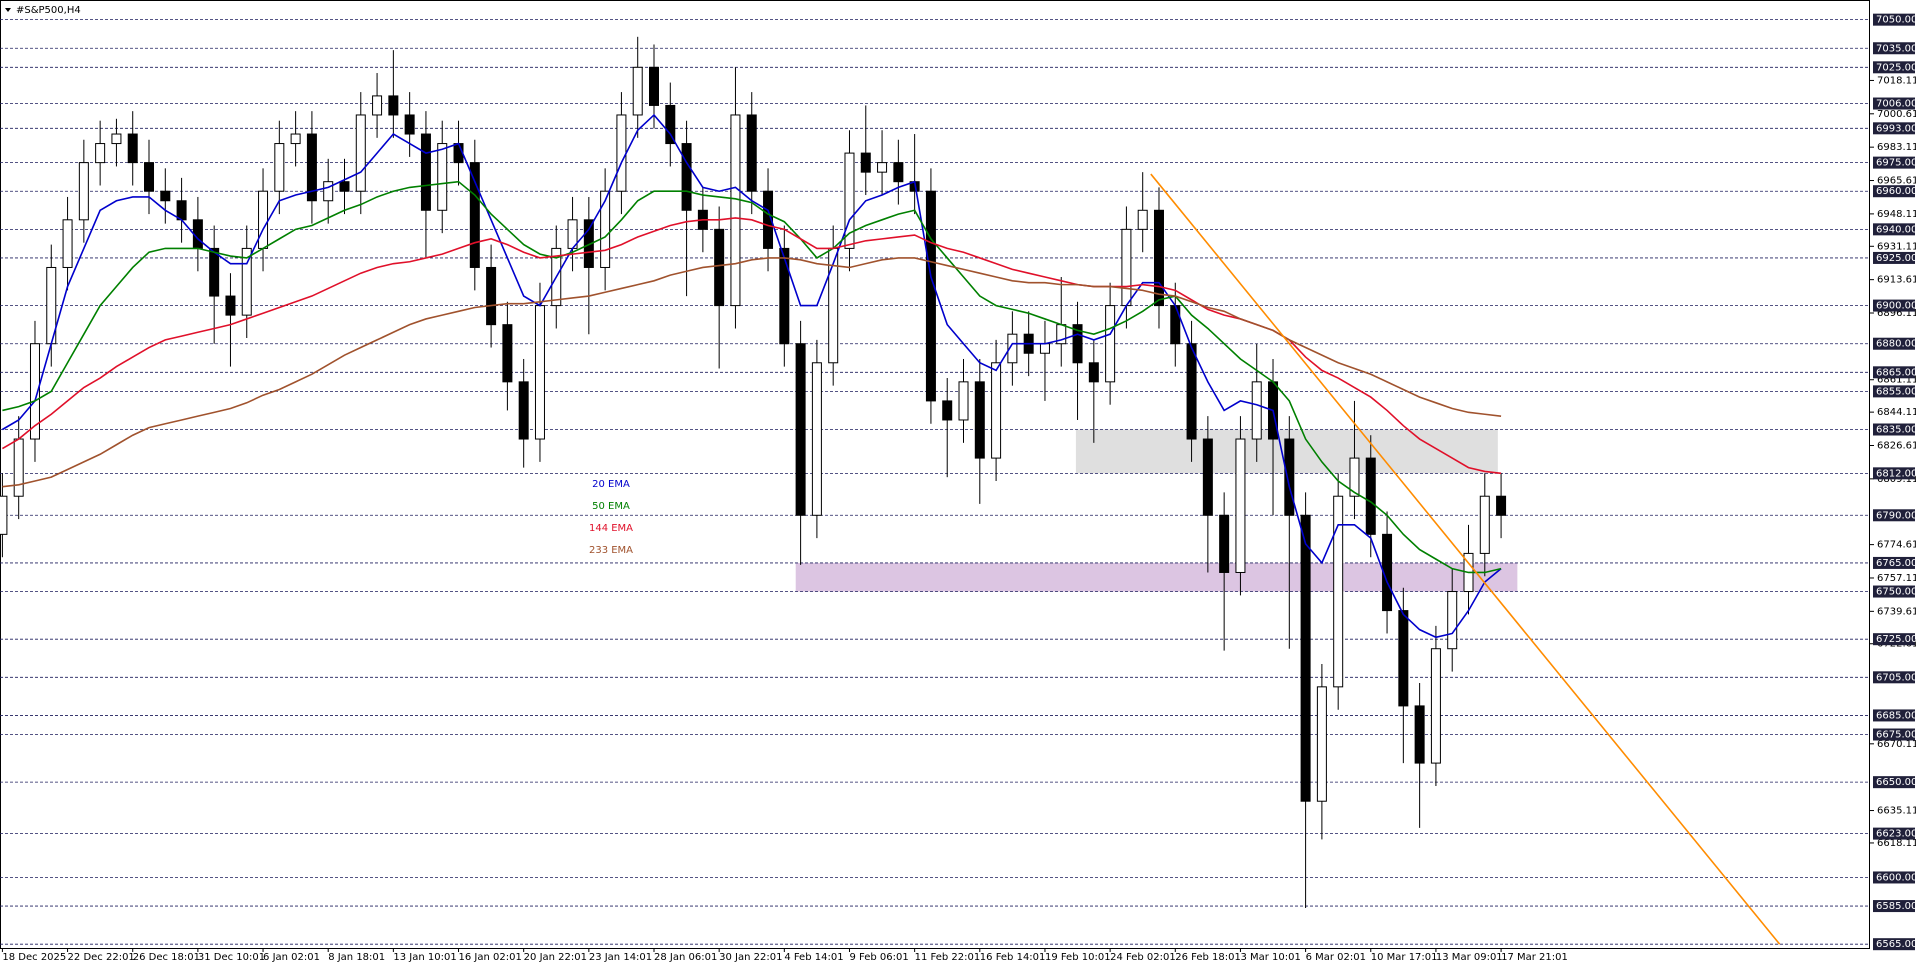 This screenshot has height=963, width=1916. I want to click on y-tick-label: 6983.11, so click(1896, 147).